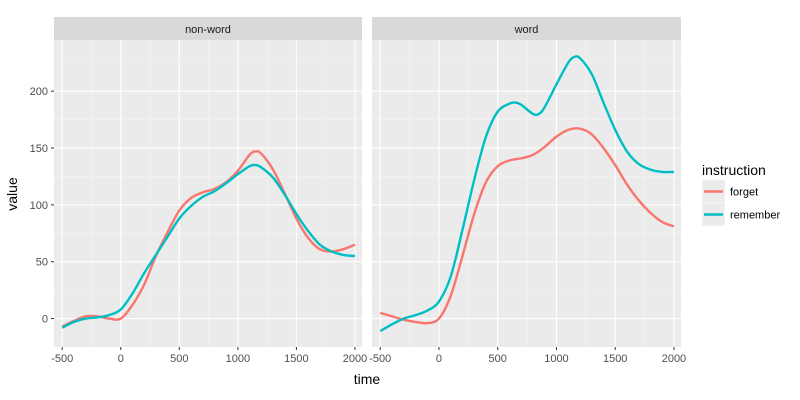 This screenshot has height=400, width=800. What do you see at coordinates (755, 216) in the screenshot?
I see `legend-label-remember: remember` at bounding box center [755, 216].